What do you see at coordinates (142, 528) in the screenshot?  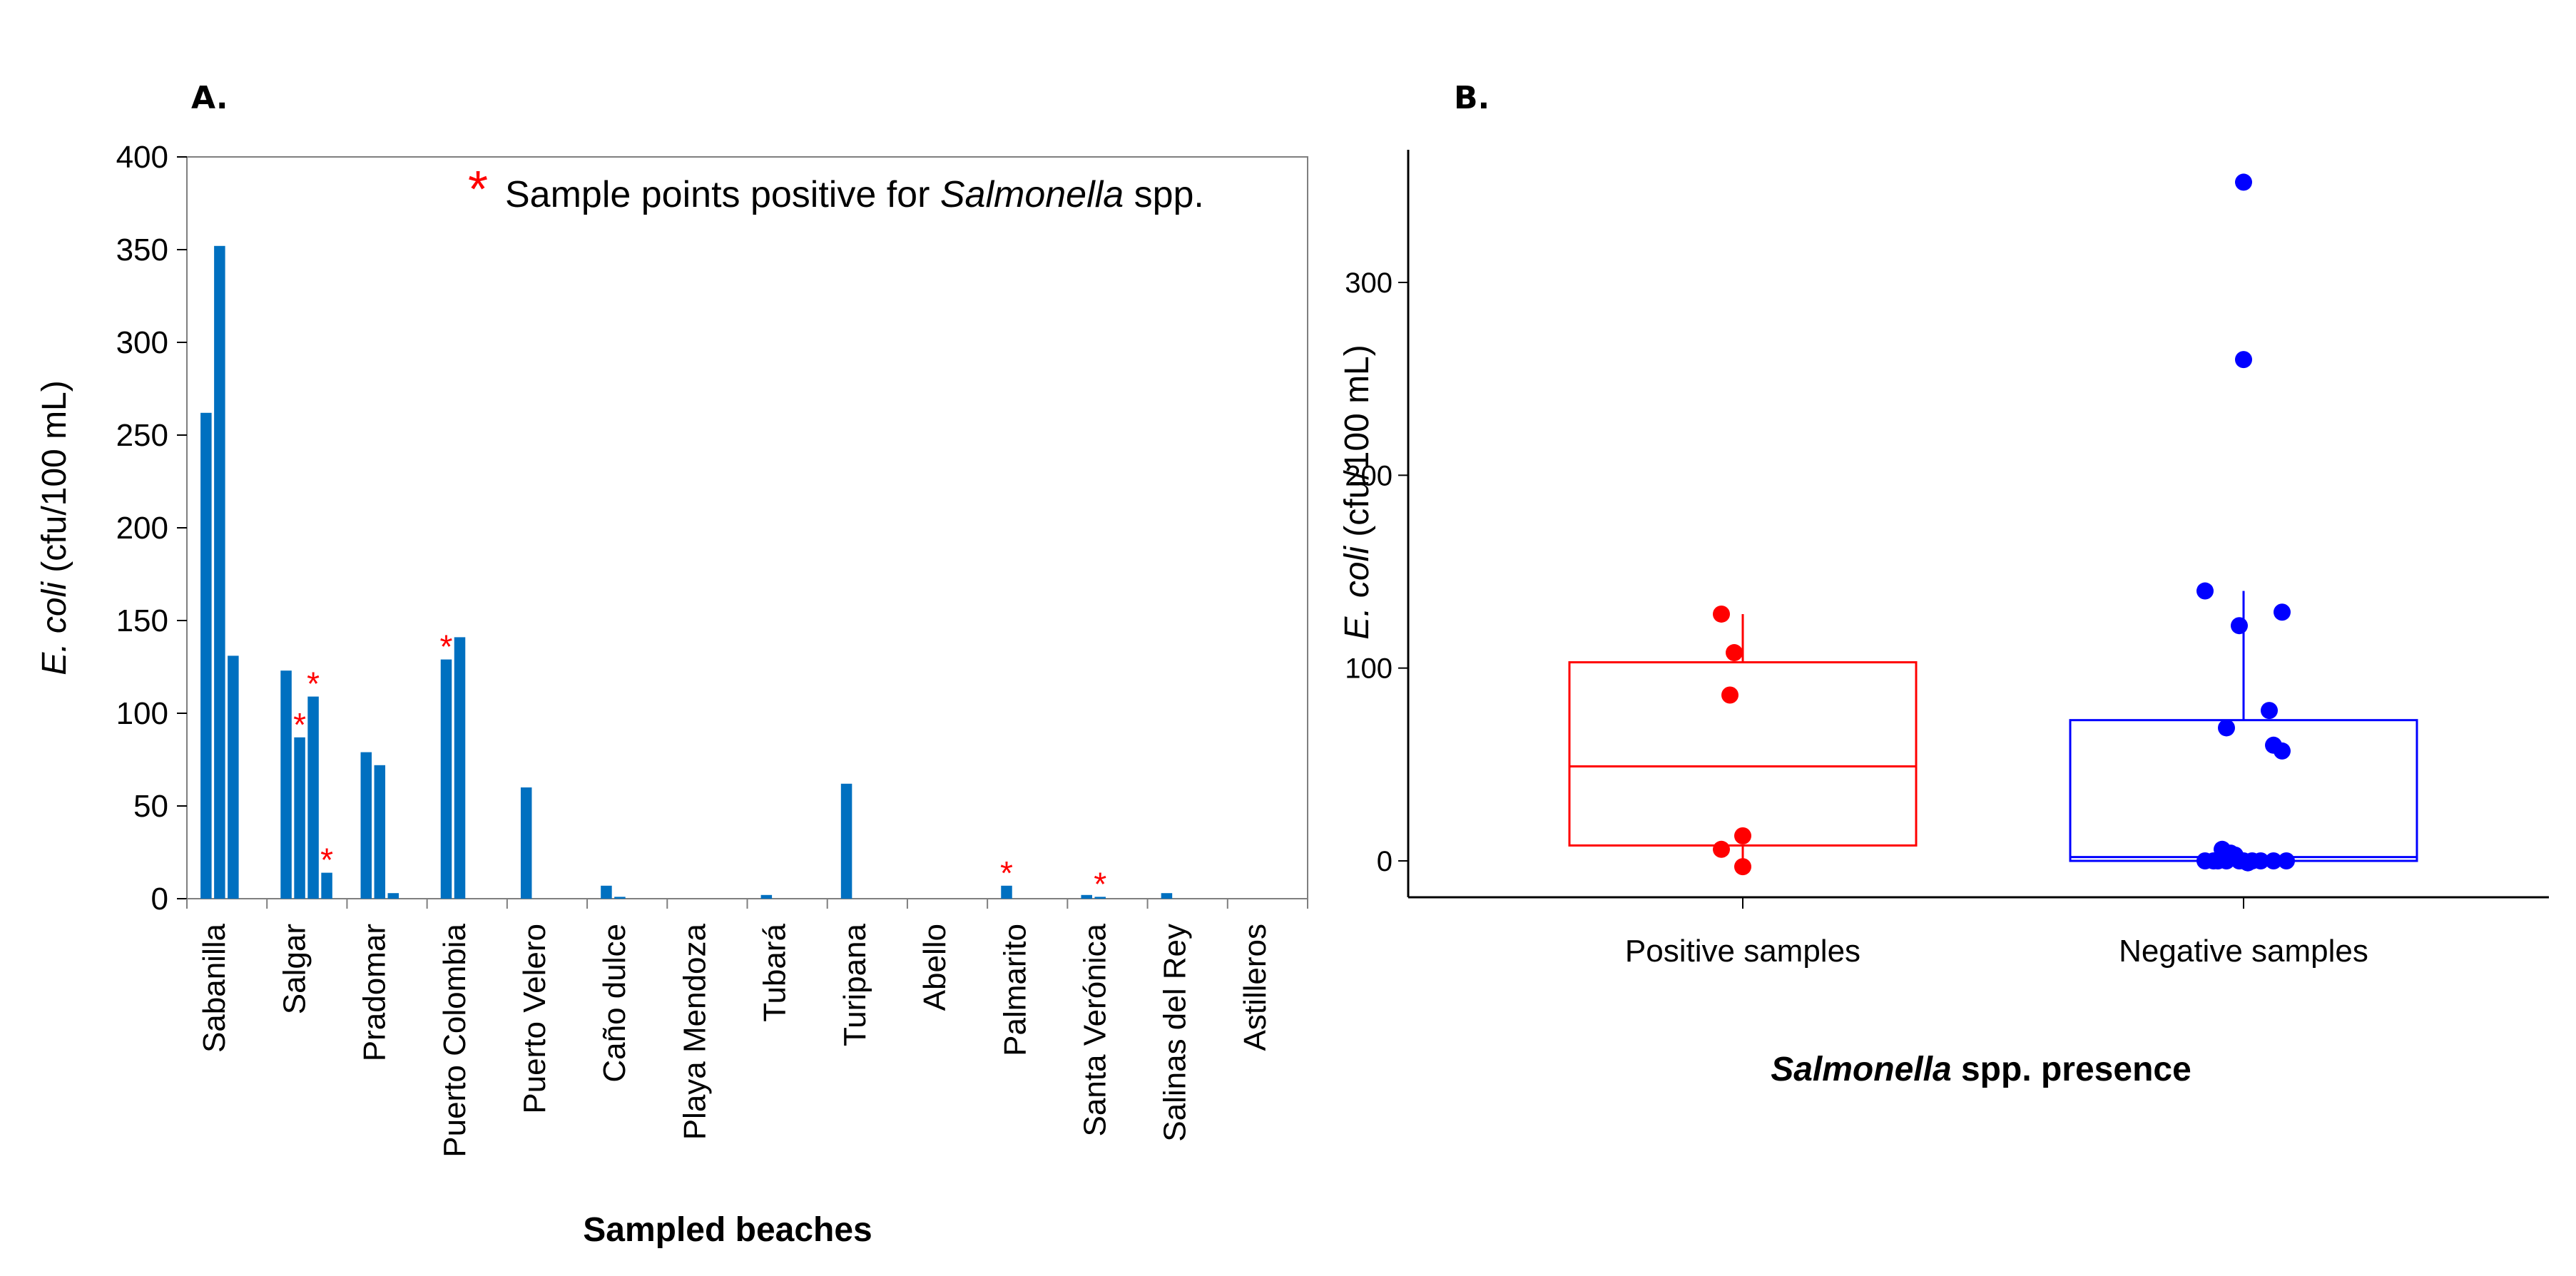 I see `y-tick-label: 200` at bounding box center [142, 528].